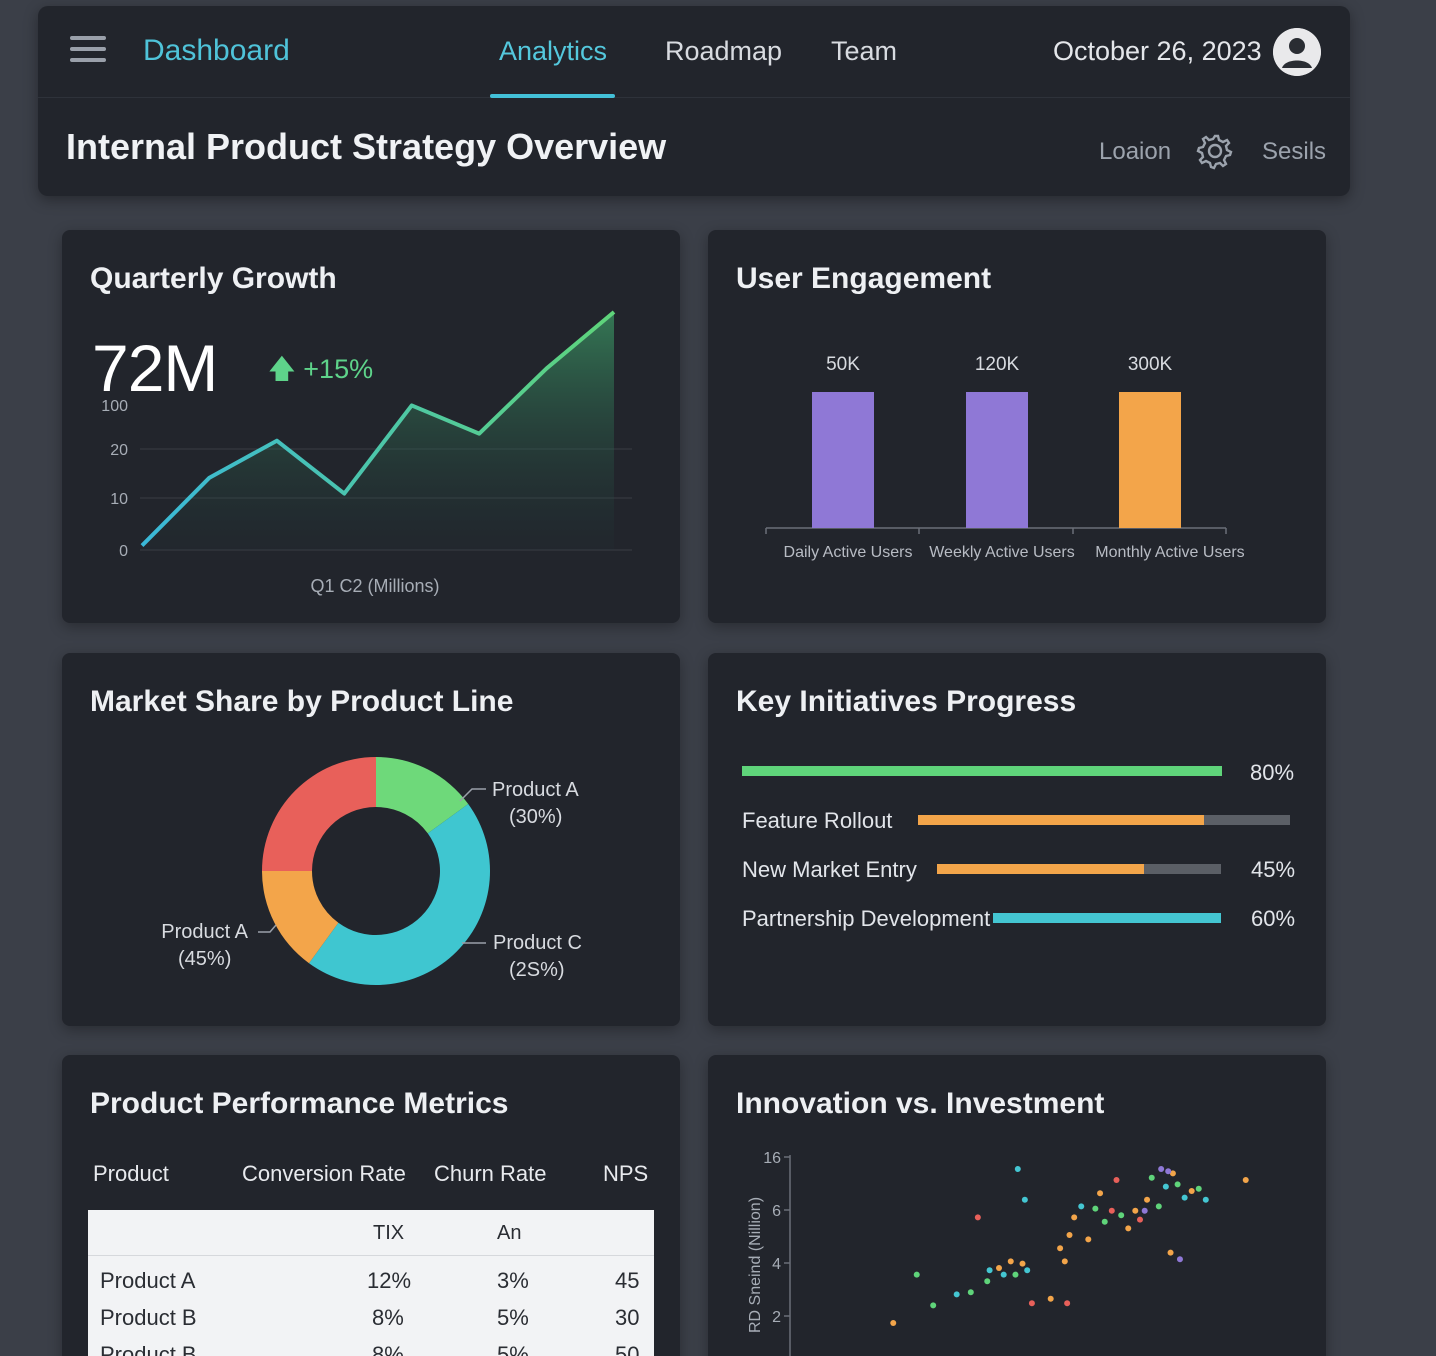  Describe the element at coordinates (1294, 151) in the screenshot. I see `settings-link: Sesils` at that location.